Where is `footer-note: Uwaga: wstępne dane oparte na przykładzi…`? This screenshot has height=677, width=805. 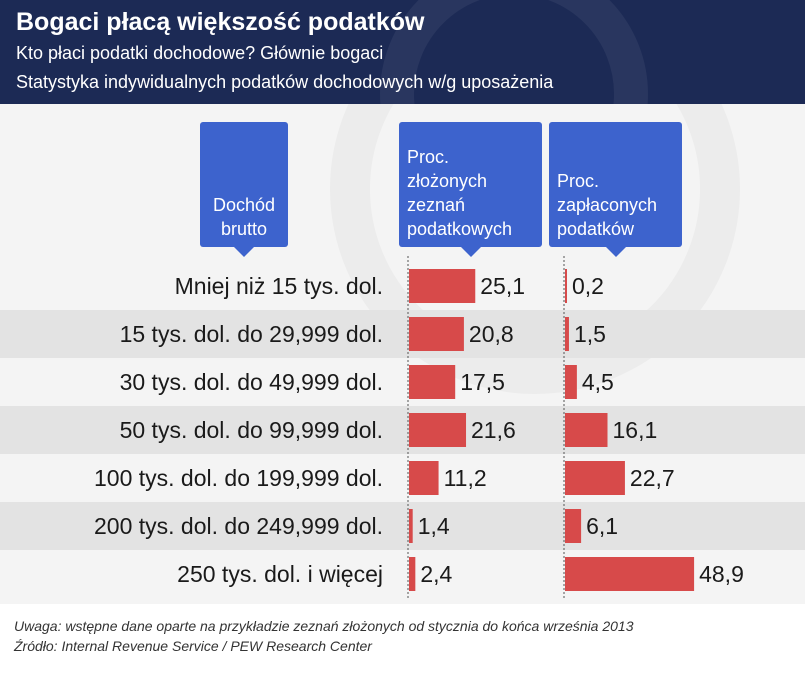
footer-note: Uwaga: wstępne dane oparte na przykładzi… is located at coordinates (324, 626).